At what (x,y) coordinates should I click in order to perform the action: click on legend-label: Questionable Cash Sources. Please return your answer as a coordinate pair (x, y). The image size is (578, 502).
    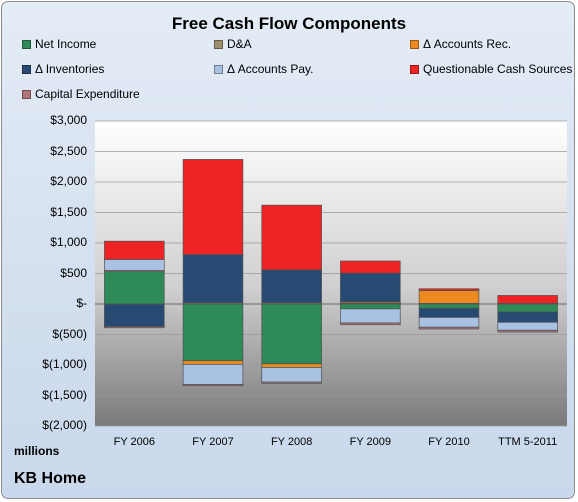
    Looking at the image, I should click on (498, 69).